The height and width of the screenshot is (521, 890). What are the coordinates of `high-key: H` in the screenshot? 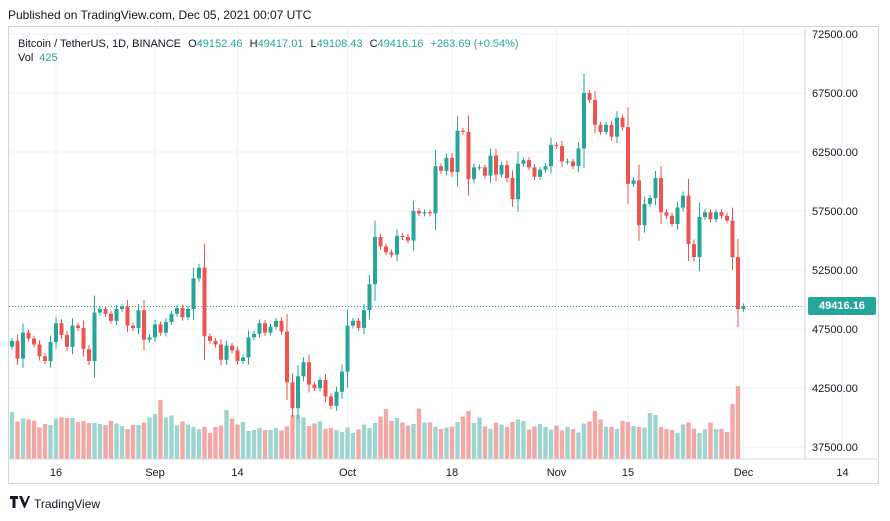 It's located at (253, 44).